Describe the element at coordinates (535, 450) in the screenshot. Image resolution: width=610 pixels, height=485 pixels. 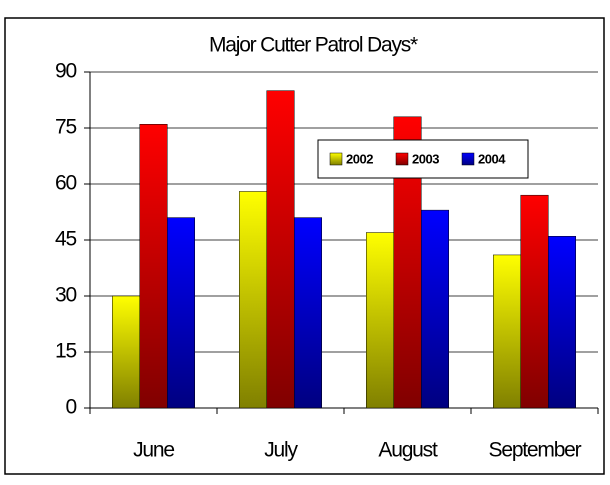
I see `x-tick-label: September` at that location.